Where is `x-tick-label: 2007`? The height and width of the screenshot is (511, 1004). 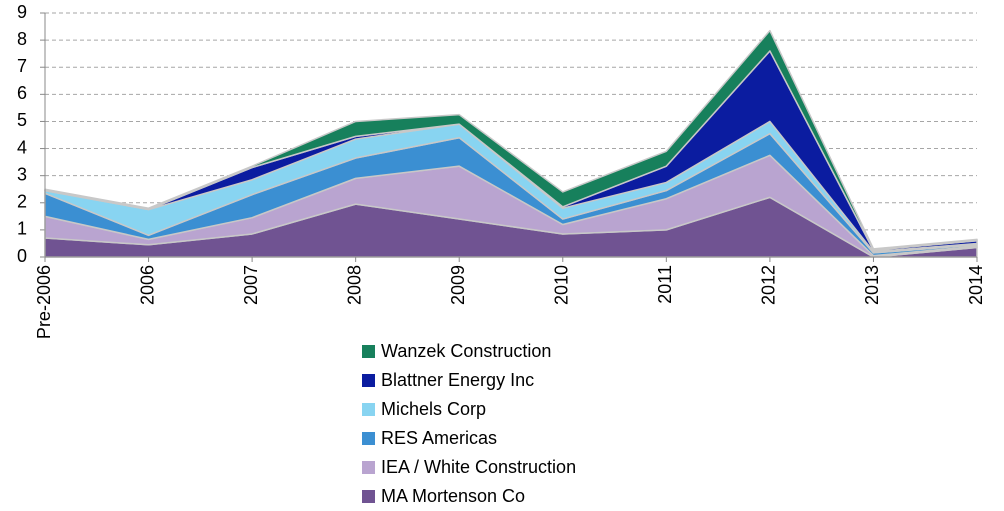 x-tick-label: 2007 is located at coordinates (251, 285).